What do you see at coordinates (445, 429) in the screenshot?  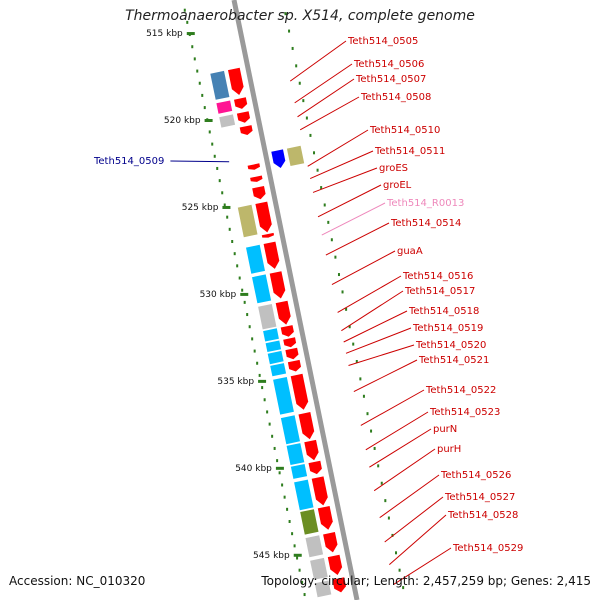 I see `label-purn: purN` at bounding box center [445, 429].